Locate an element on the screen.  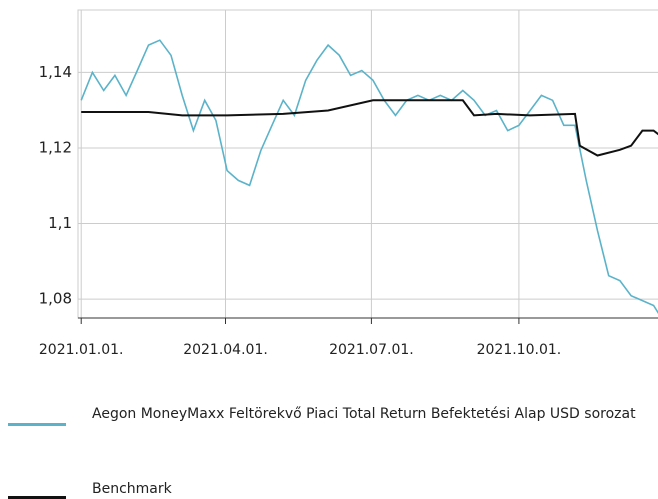
y-tick-label: 1,1 is located at coordinates (60, 223).